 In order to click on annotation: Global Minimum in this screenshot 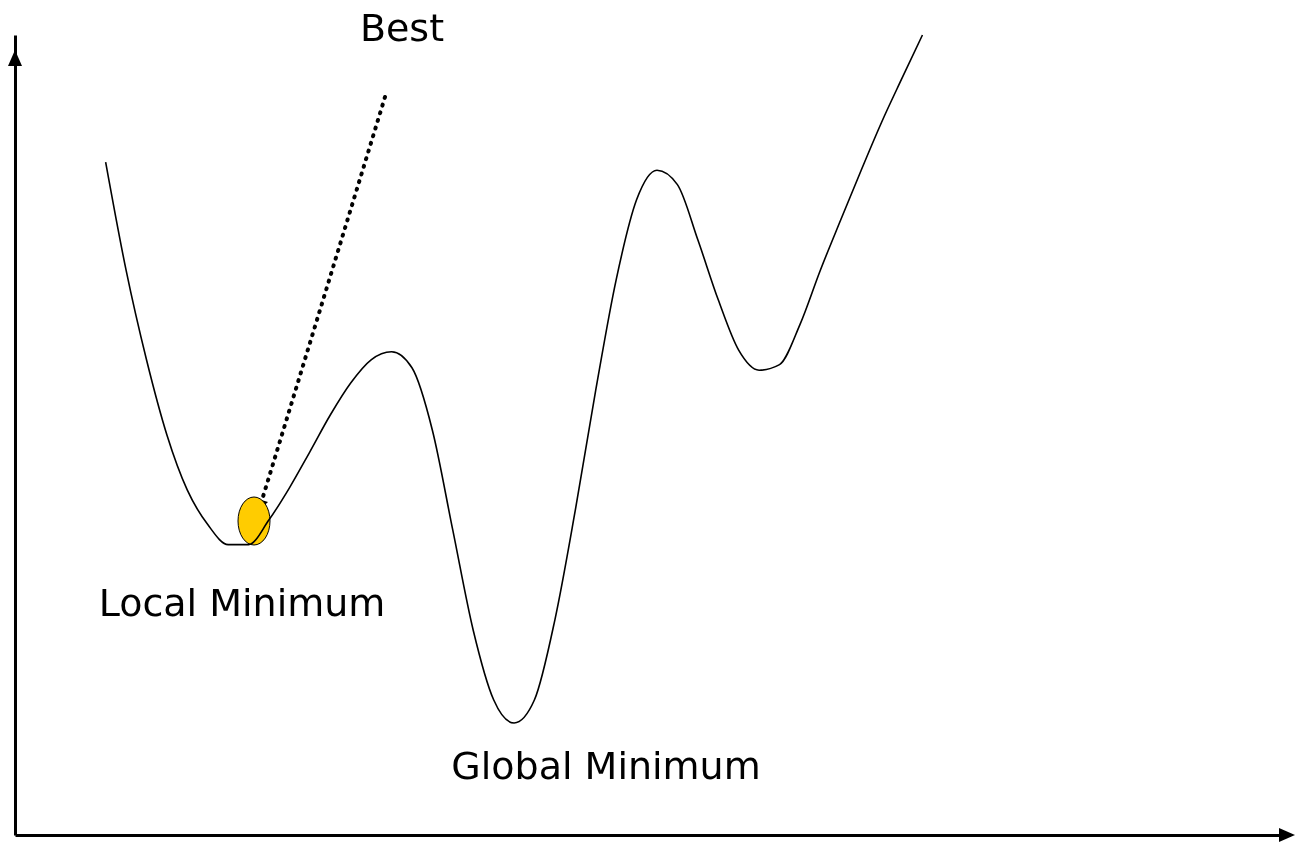, I will do `click(606, 766)`.